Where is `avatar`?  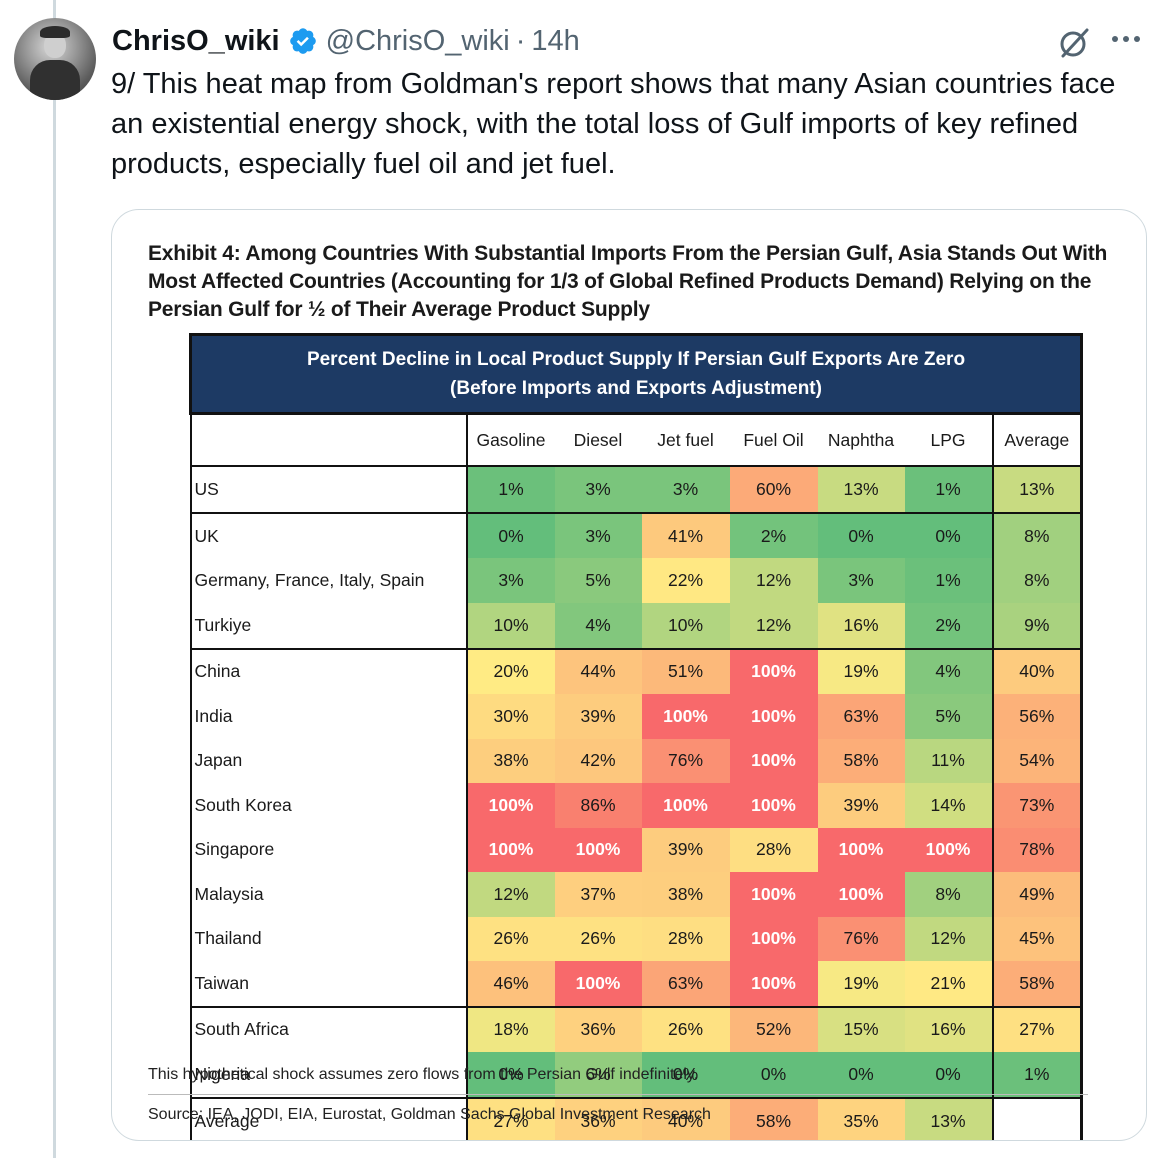
avatar is located at coordinates (55, 59).